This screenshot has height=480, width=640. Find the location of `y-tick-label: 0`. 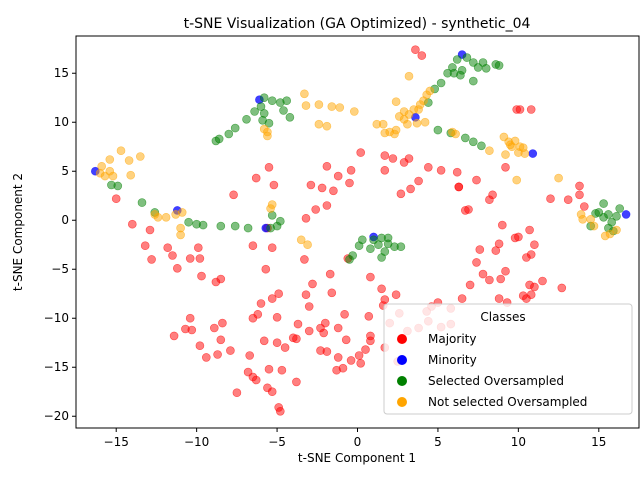

y-tick-label: 0 is located at coordinates (65, 220).